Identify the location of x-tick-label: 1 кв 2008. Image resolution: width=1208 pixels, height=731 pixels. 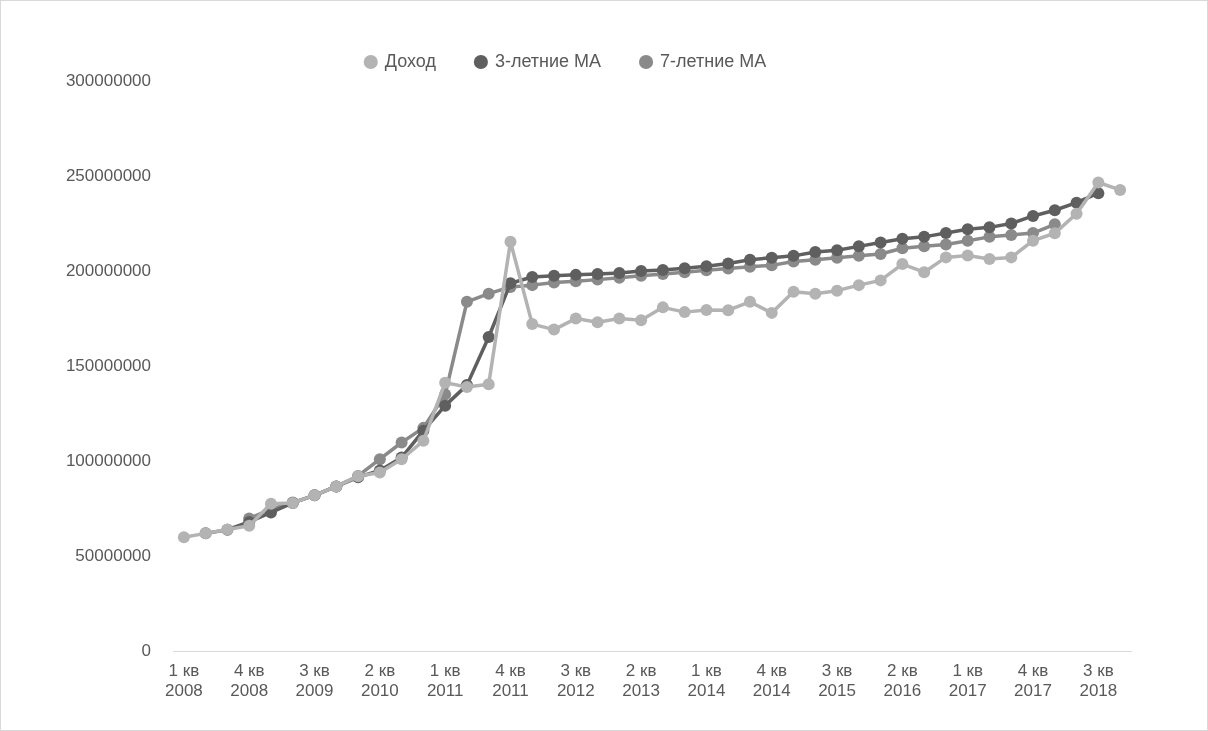
(183, 681).